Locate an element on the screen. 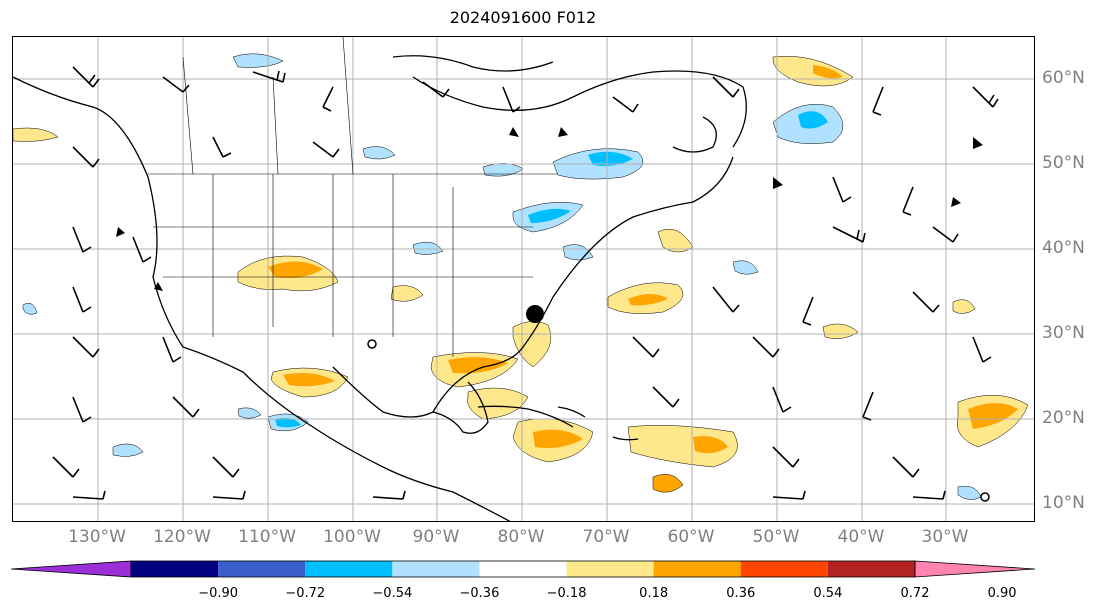 The width and height of the screenshot is (1105, 615). lon-label-30w: 30°W is located at coordinates (945, 537).